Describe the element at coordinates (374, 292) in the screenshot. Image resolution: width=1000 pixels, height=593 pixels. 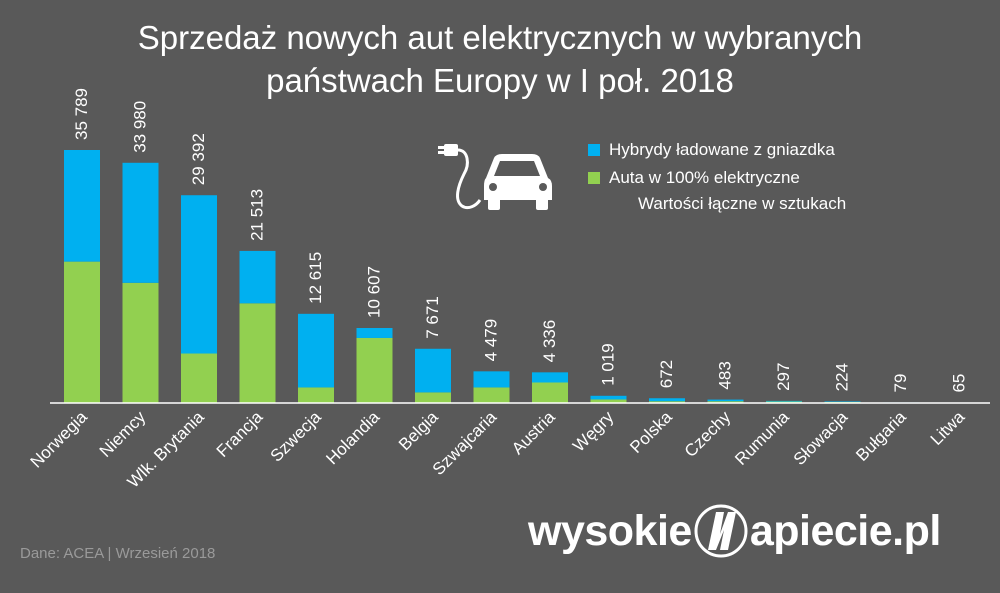
I see `data-label-5: 10 607` at that location.